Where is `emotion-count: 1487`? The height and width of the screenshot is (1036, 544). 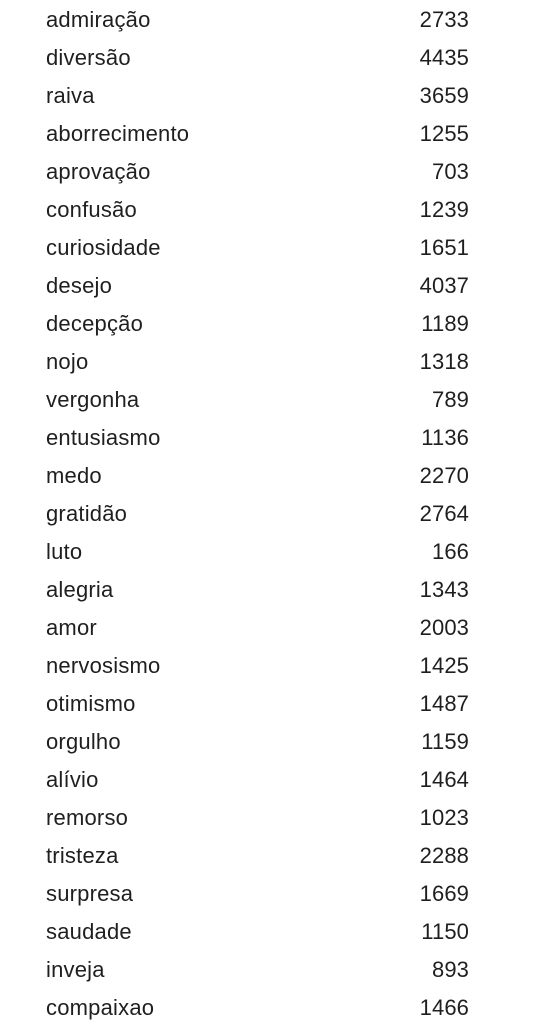 emotion-count: 1487 is located at coordinates (444, 703).